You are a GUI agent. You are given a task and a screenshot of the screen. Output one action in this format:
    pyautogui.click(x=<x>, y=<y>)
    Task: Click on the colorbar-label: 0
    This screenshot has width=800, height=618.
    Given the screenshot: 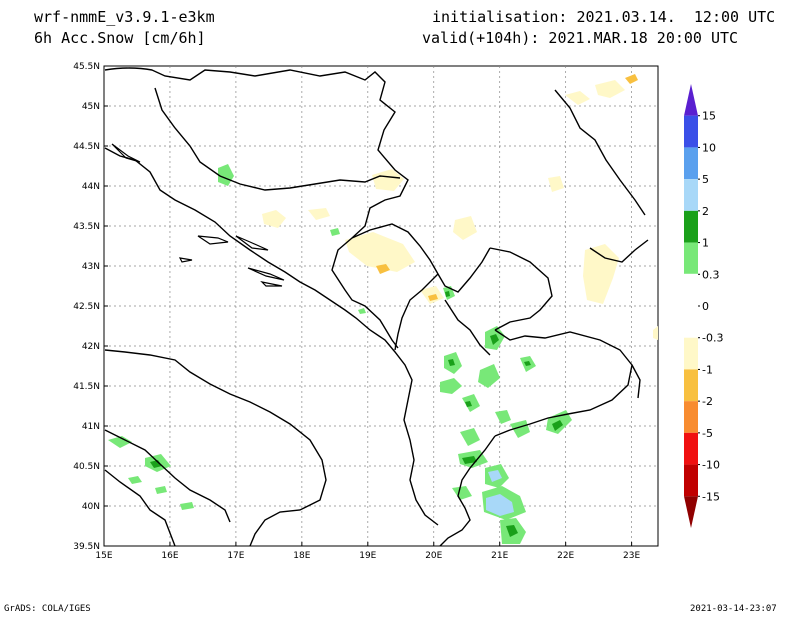 What is the action you would take?
    pyautogui.click(x=705, y=306)
    